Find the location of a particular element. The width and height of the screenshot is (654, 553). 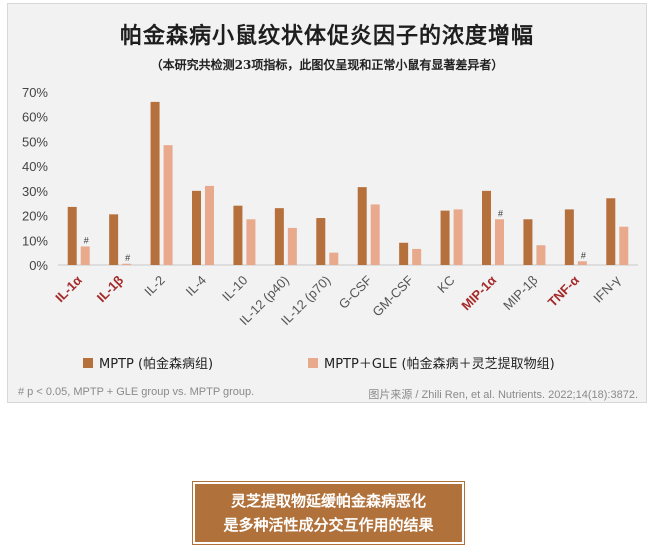

chart-legend: MPTP (帕金森病组) MPTP＋GLE (帕金森病＋灵芝提取物组) is located at coordinates (327, 363).